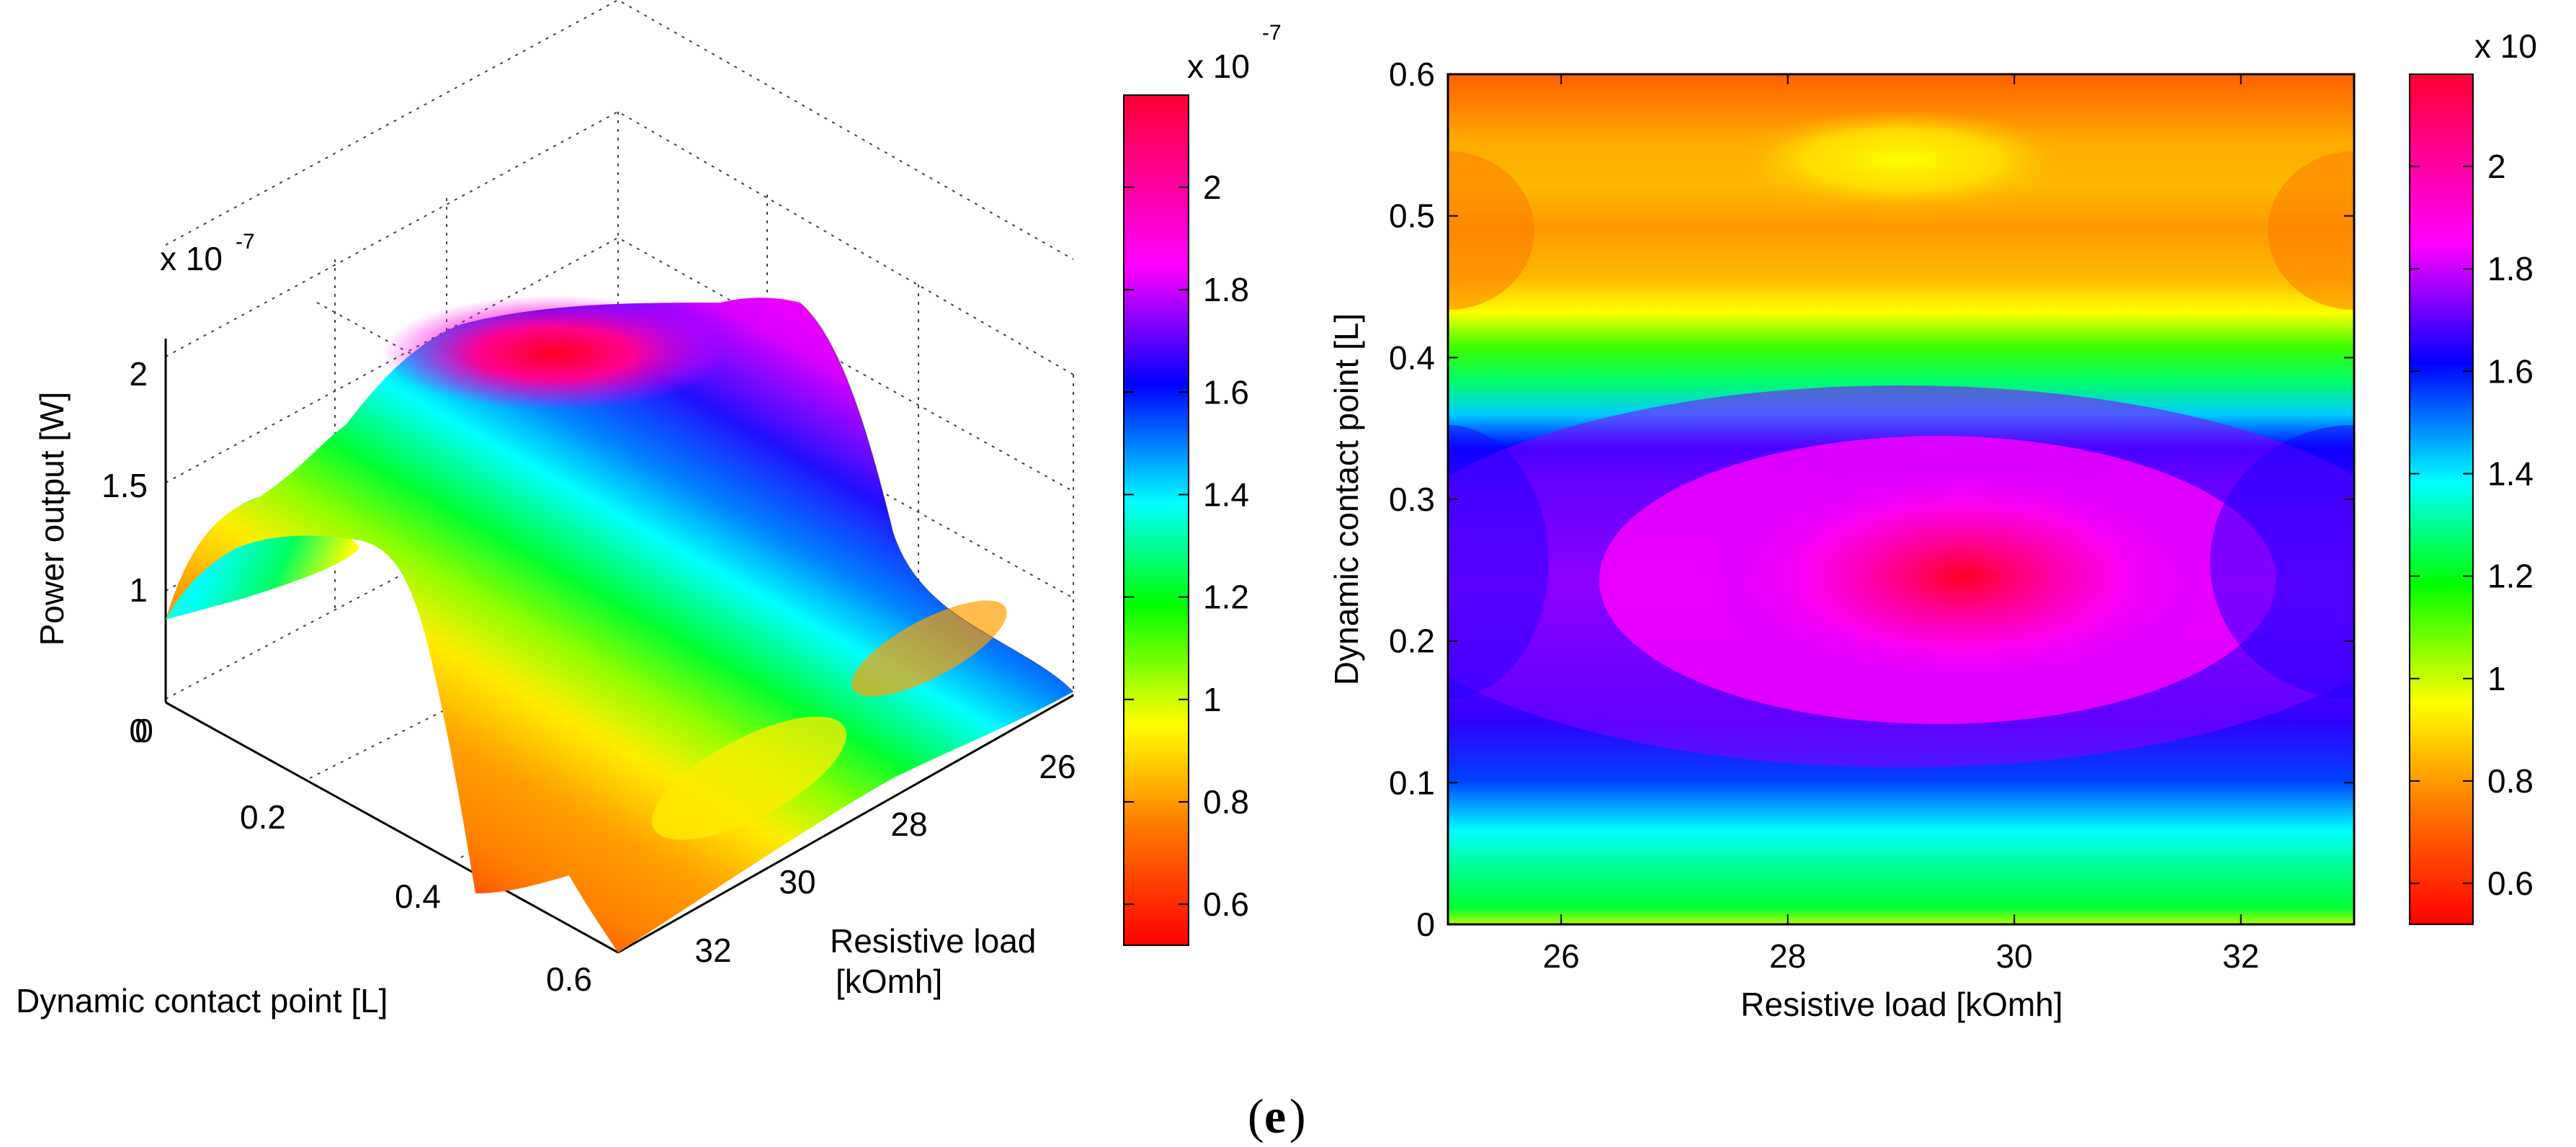 The image size is (2576, 1147). I want to click on surface-right-edge, so click(936, 497).